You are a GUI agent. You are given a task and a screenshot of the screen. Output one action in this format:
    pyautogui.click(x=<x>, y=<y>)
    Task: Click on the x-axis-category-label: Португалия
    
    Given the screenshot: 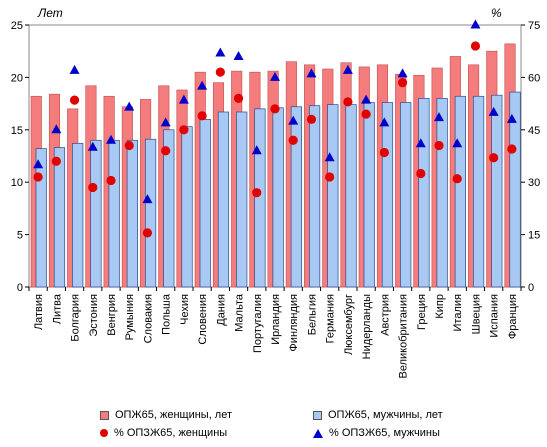 What is the action you would take?
    pyautogui.click(x=258, y=323)
    